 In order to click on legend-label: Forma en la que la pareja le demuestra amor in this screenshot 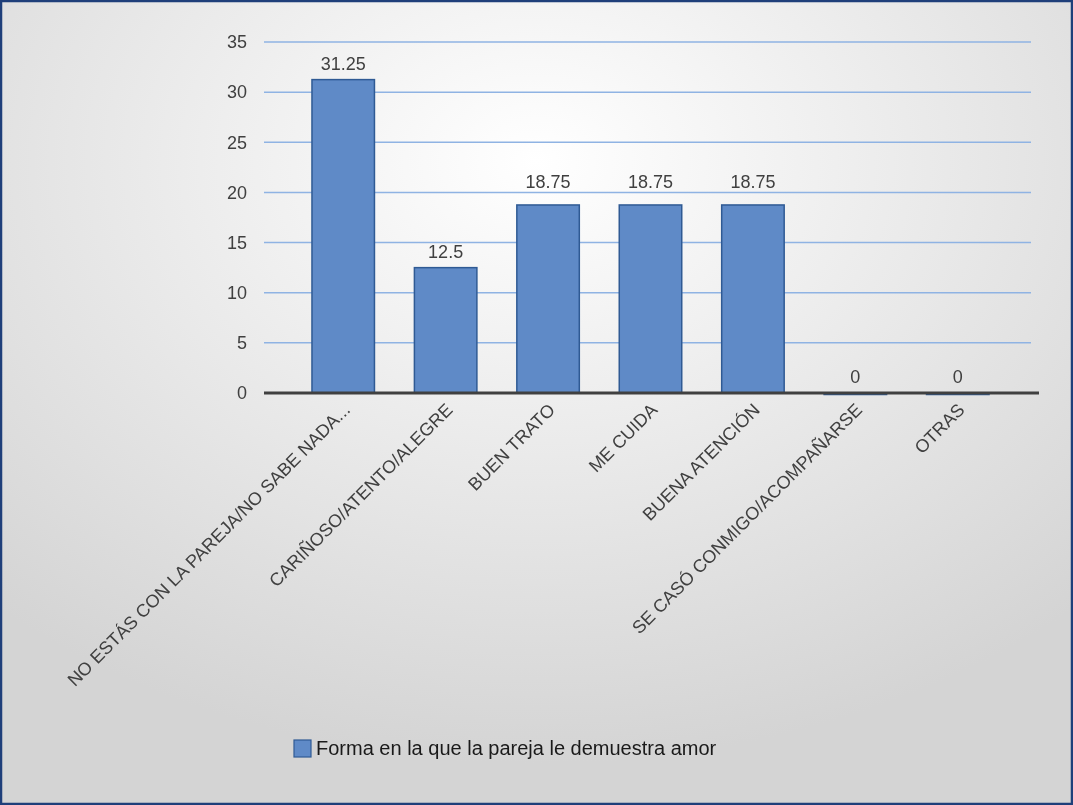, I will do `click(516, 748)`.